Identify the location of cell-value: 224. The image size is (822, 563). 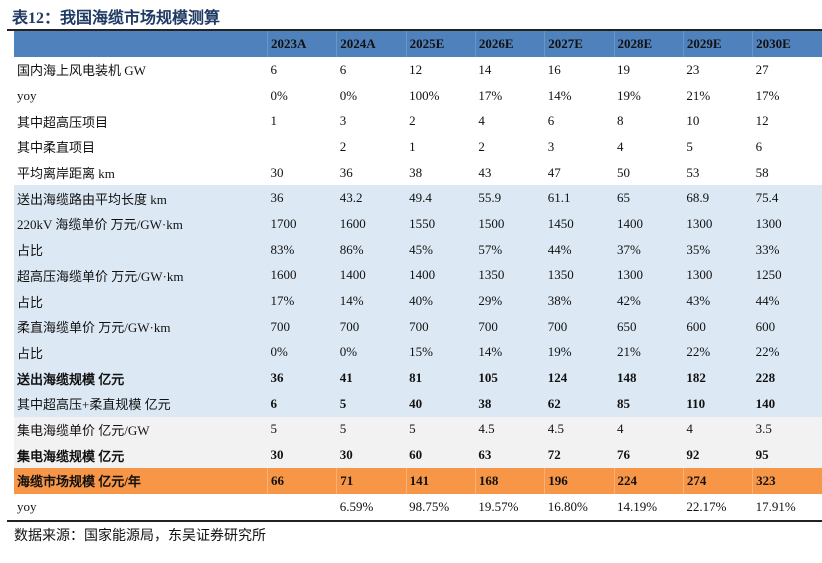
(648, 481).